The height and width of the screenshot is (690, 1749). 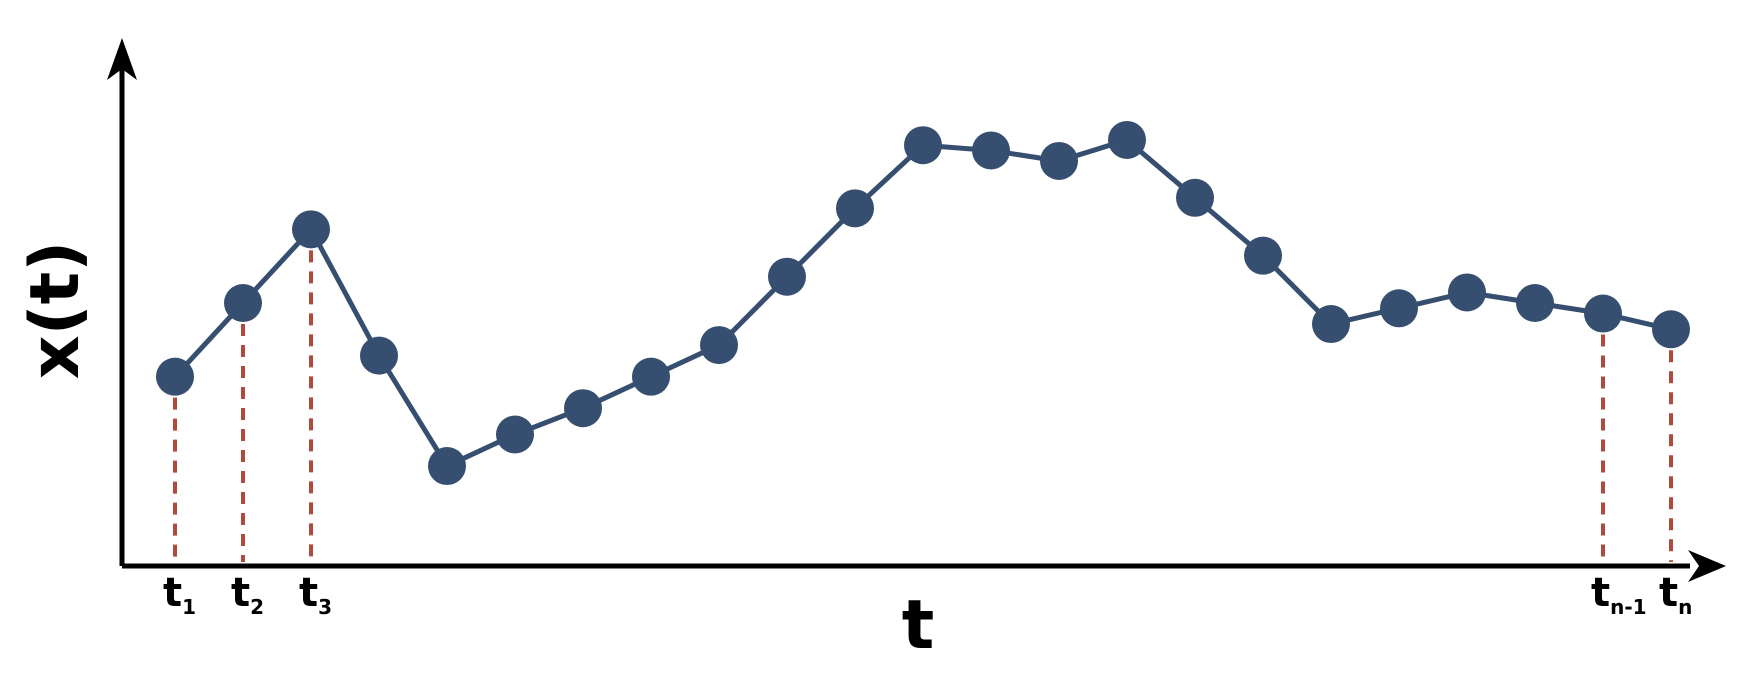 I want to click on tick-label-1: t1, so click(x=179, y=594).